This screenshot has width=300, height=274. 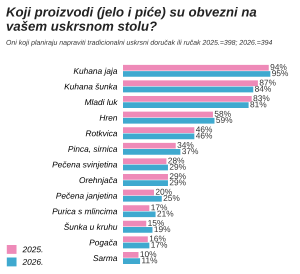 I want to click on y-tick-label: Pečena janjetina, so click(x=87, y=196).